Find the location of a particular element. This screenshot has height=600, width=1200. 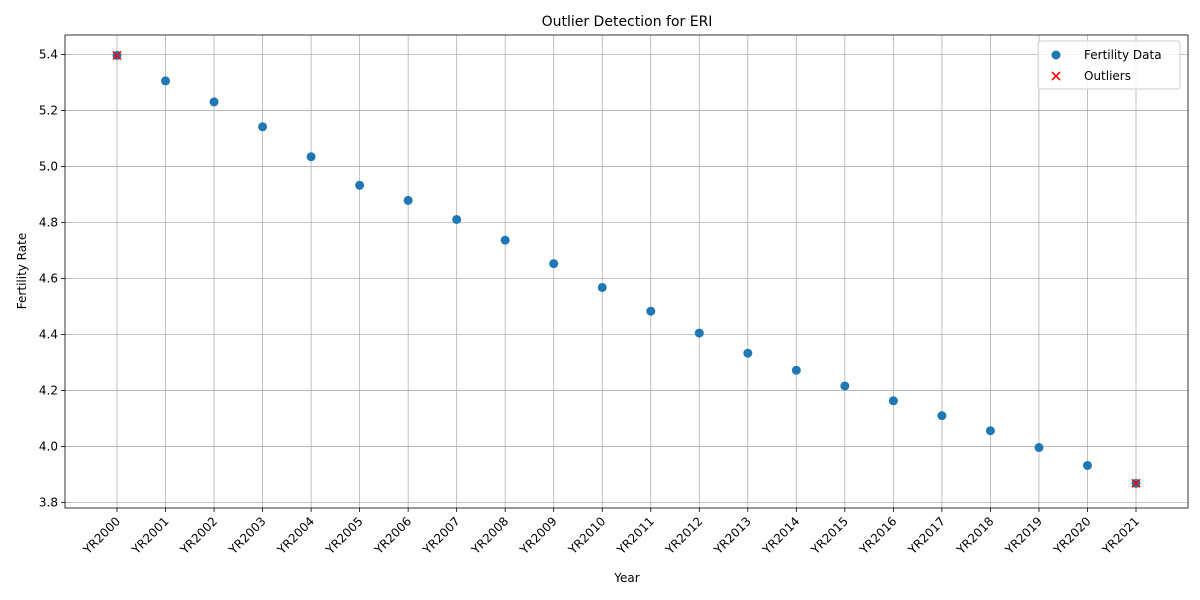

chart-title: Outlier Detection for ERI is located at coordinates (627, 22).